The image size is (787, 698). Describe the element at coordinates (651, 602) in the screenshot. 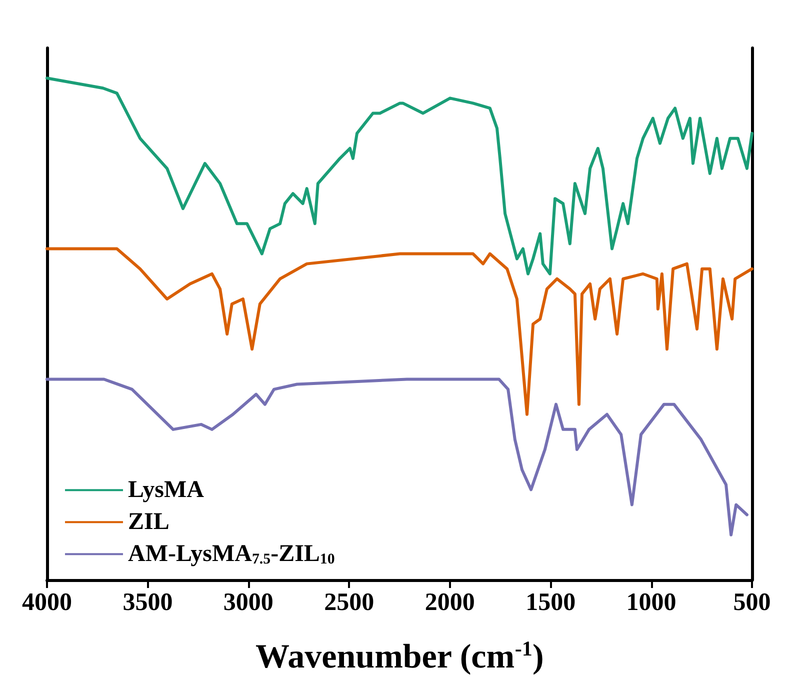

I see `x-tick-label: 1000` at that location.